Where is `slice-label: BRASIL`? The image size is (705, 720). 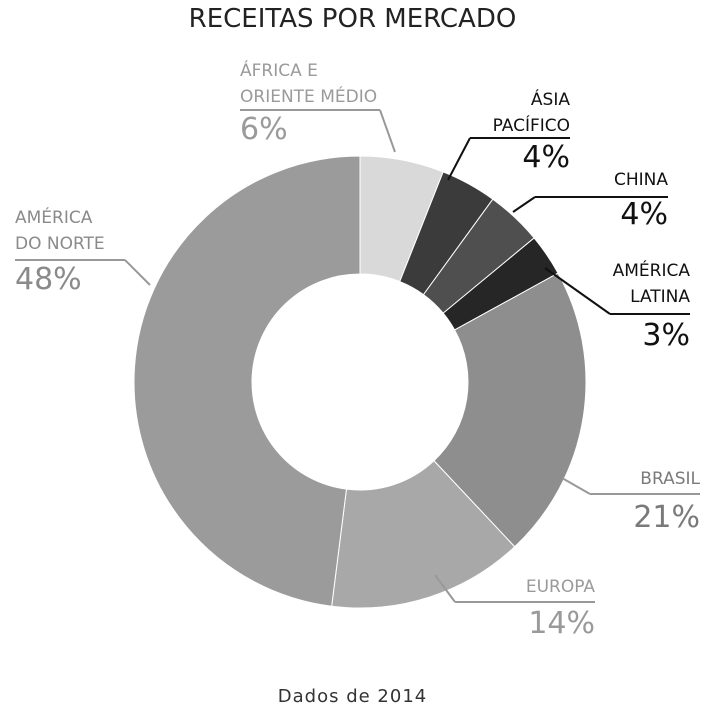
slice-label: BRASIL is located at coordinates (670, 479).